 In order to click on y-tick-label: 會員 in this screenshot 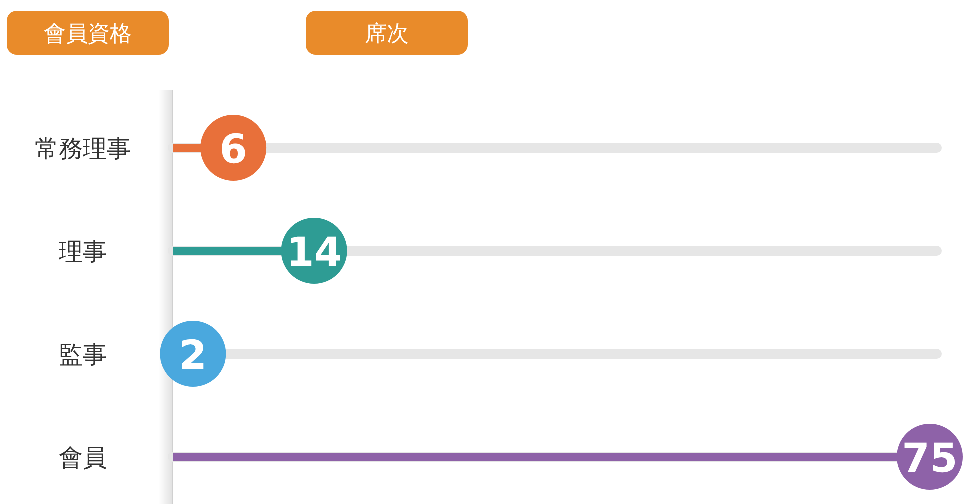, I will do `click(83, 458)`.